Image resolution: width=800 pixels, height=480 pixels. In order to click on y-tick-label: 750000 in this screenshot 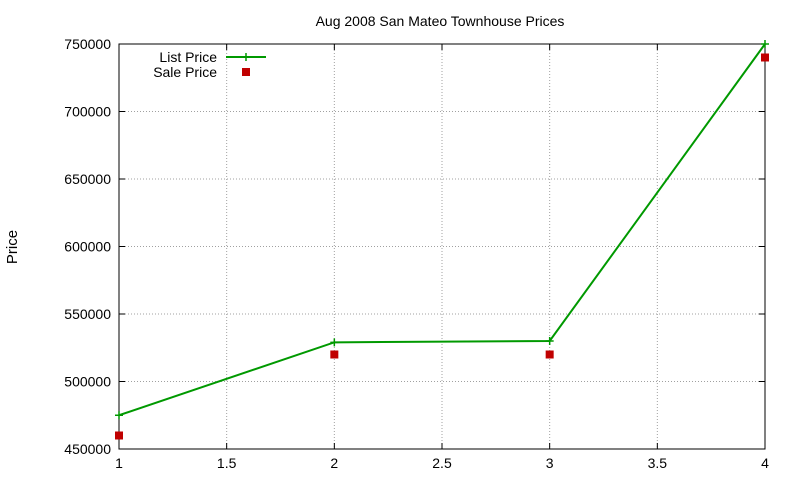, I will do `click(87, 44)`.